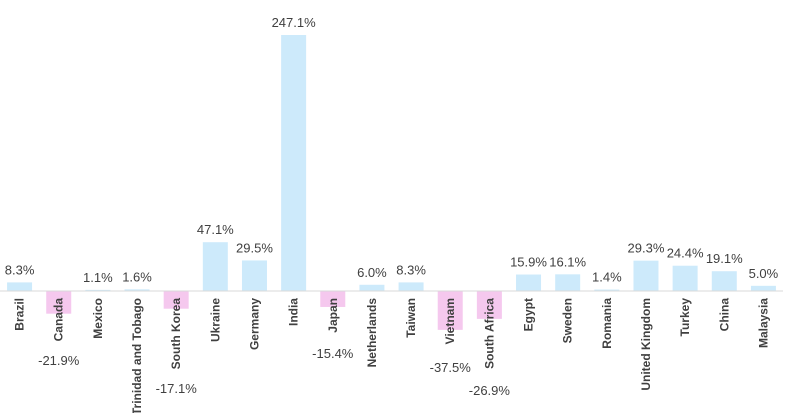 The image size is (787, 413). I want to click on value-label: 47.1%, so click(215, 229).